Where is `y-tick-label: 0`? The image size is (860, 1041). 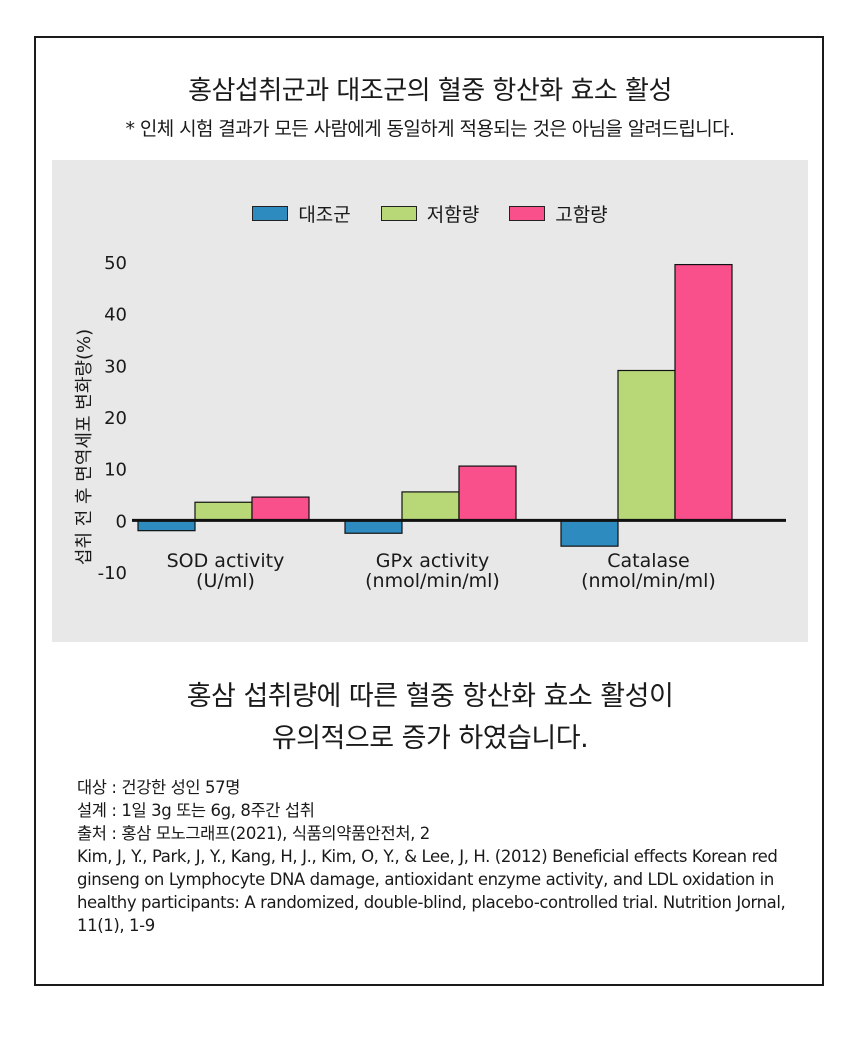
y-tick-label: 0 is located at coordinates (121, 521).